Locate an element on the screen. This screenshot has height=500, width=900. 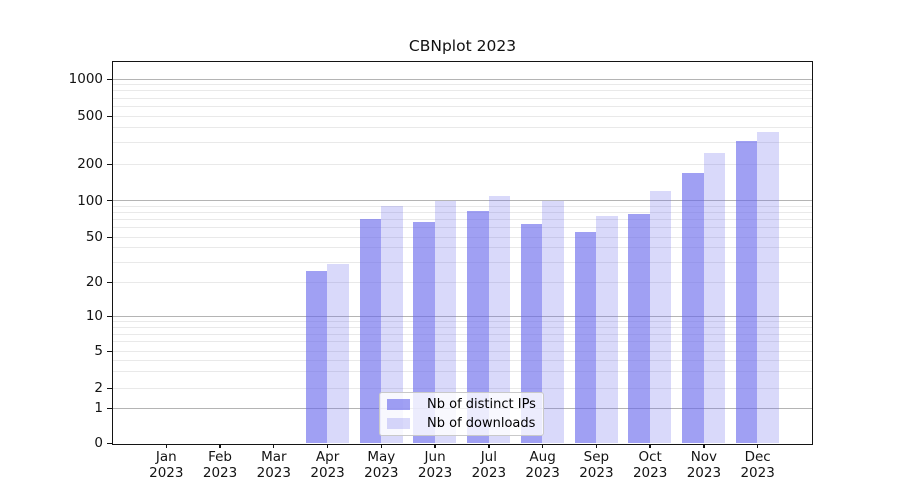
y-tick-label: 50 is located at coordinates (94, 237).